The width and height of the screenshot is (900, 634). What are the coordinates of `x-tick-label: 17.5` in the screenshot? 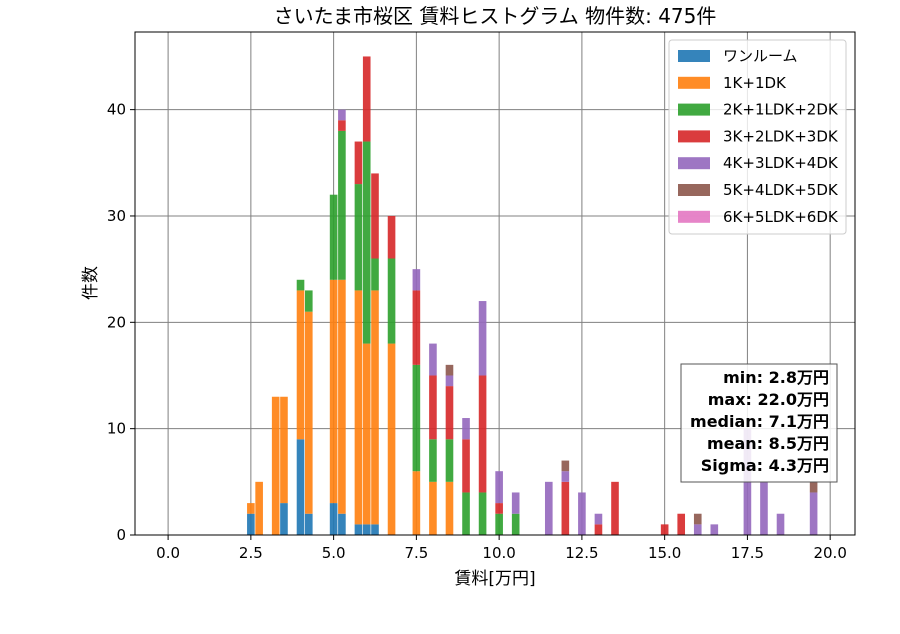 It's located at (747, 553).